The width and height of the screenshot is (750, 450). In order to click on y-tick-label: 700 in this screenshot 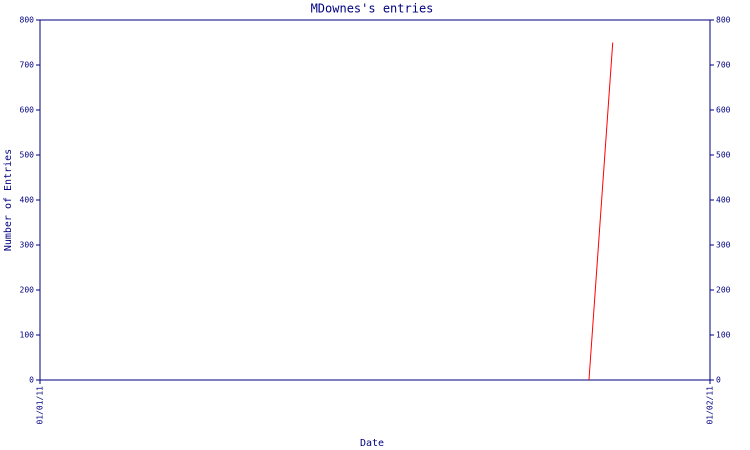, I will do `click(27, 65)`.